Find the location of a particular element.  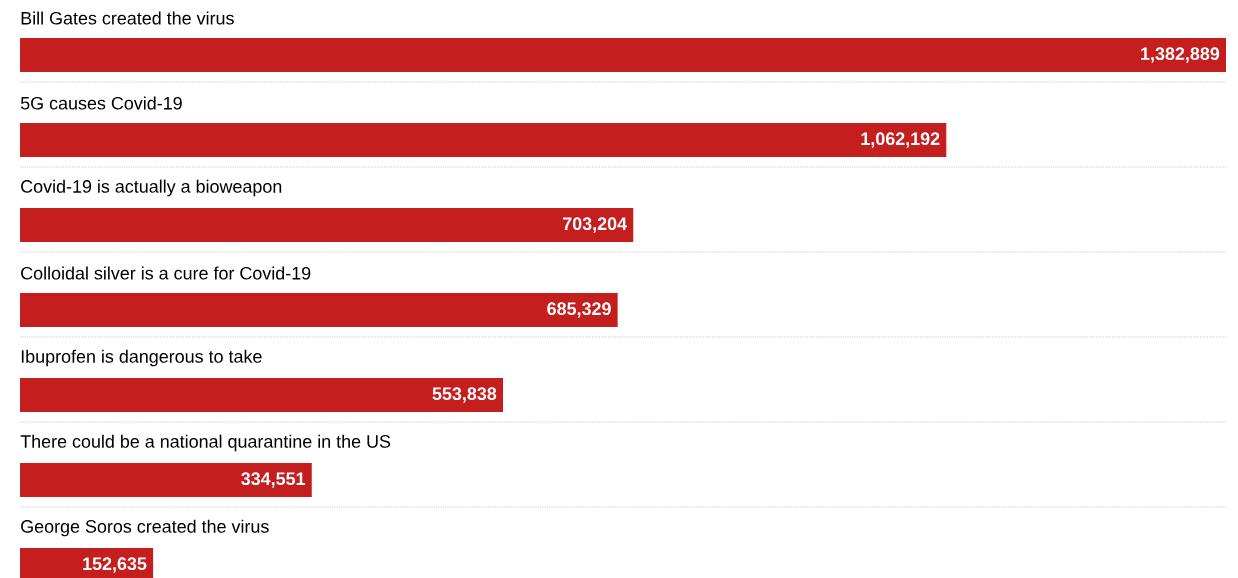

data-label: 685,329 is located at coordinates (579, 310).